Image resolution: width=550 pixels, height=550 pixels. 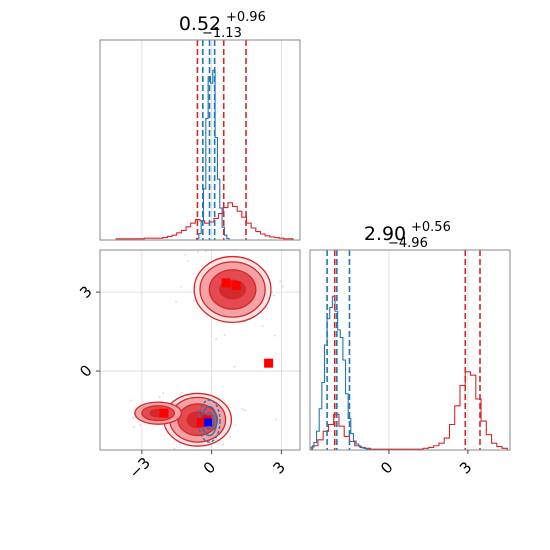 I want to click on marginal-2-grid, so click(x=428, y=350).